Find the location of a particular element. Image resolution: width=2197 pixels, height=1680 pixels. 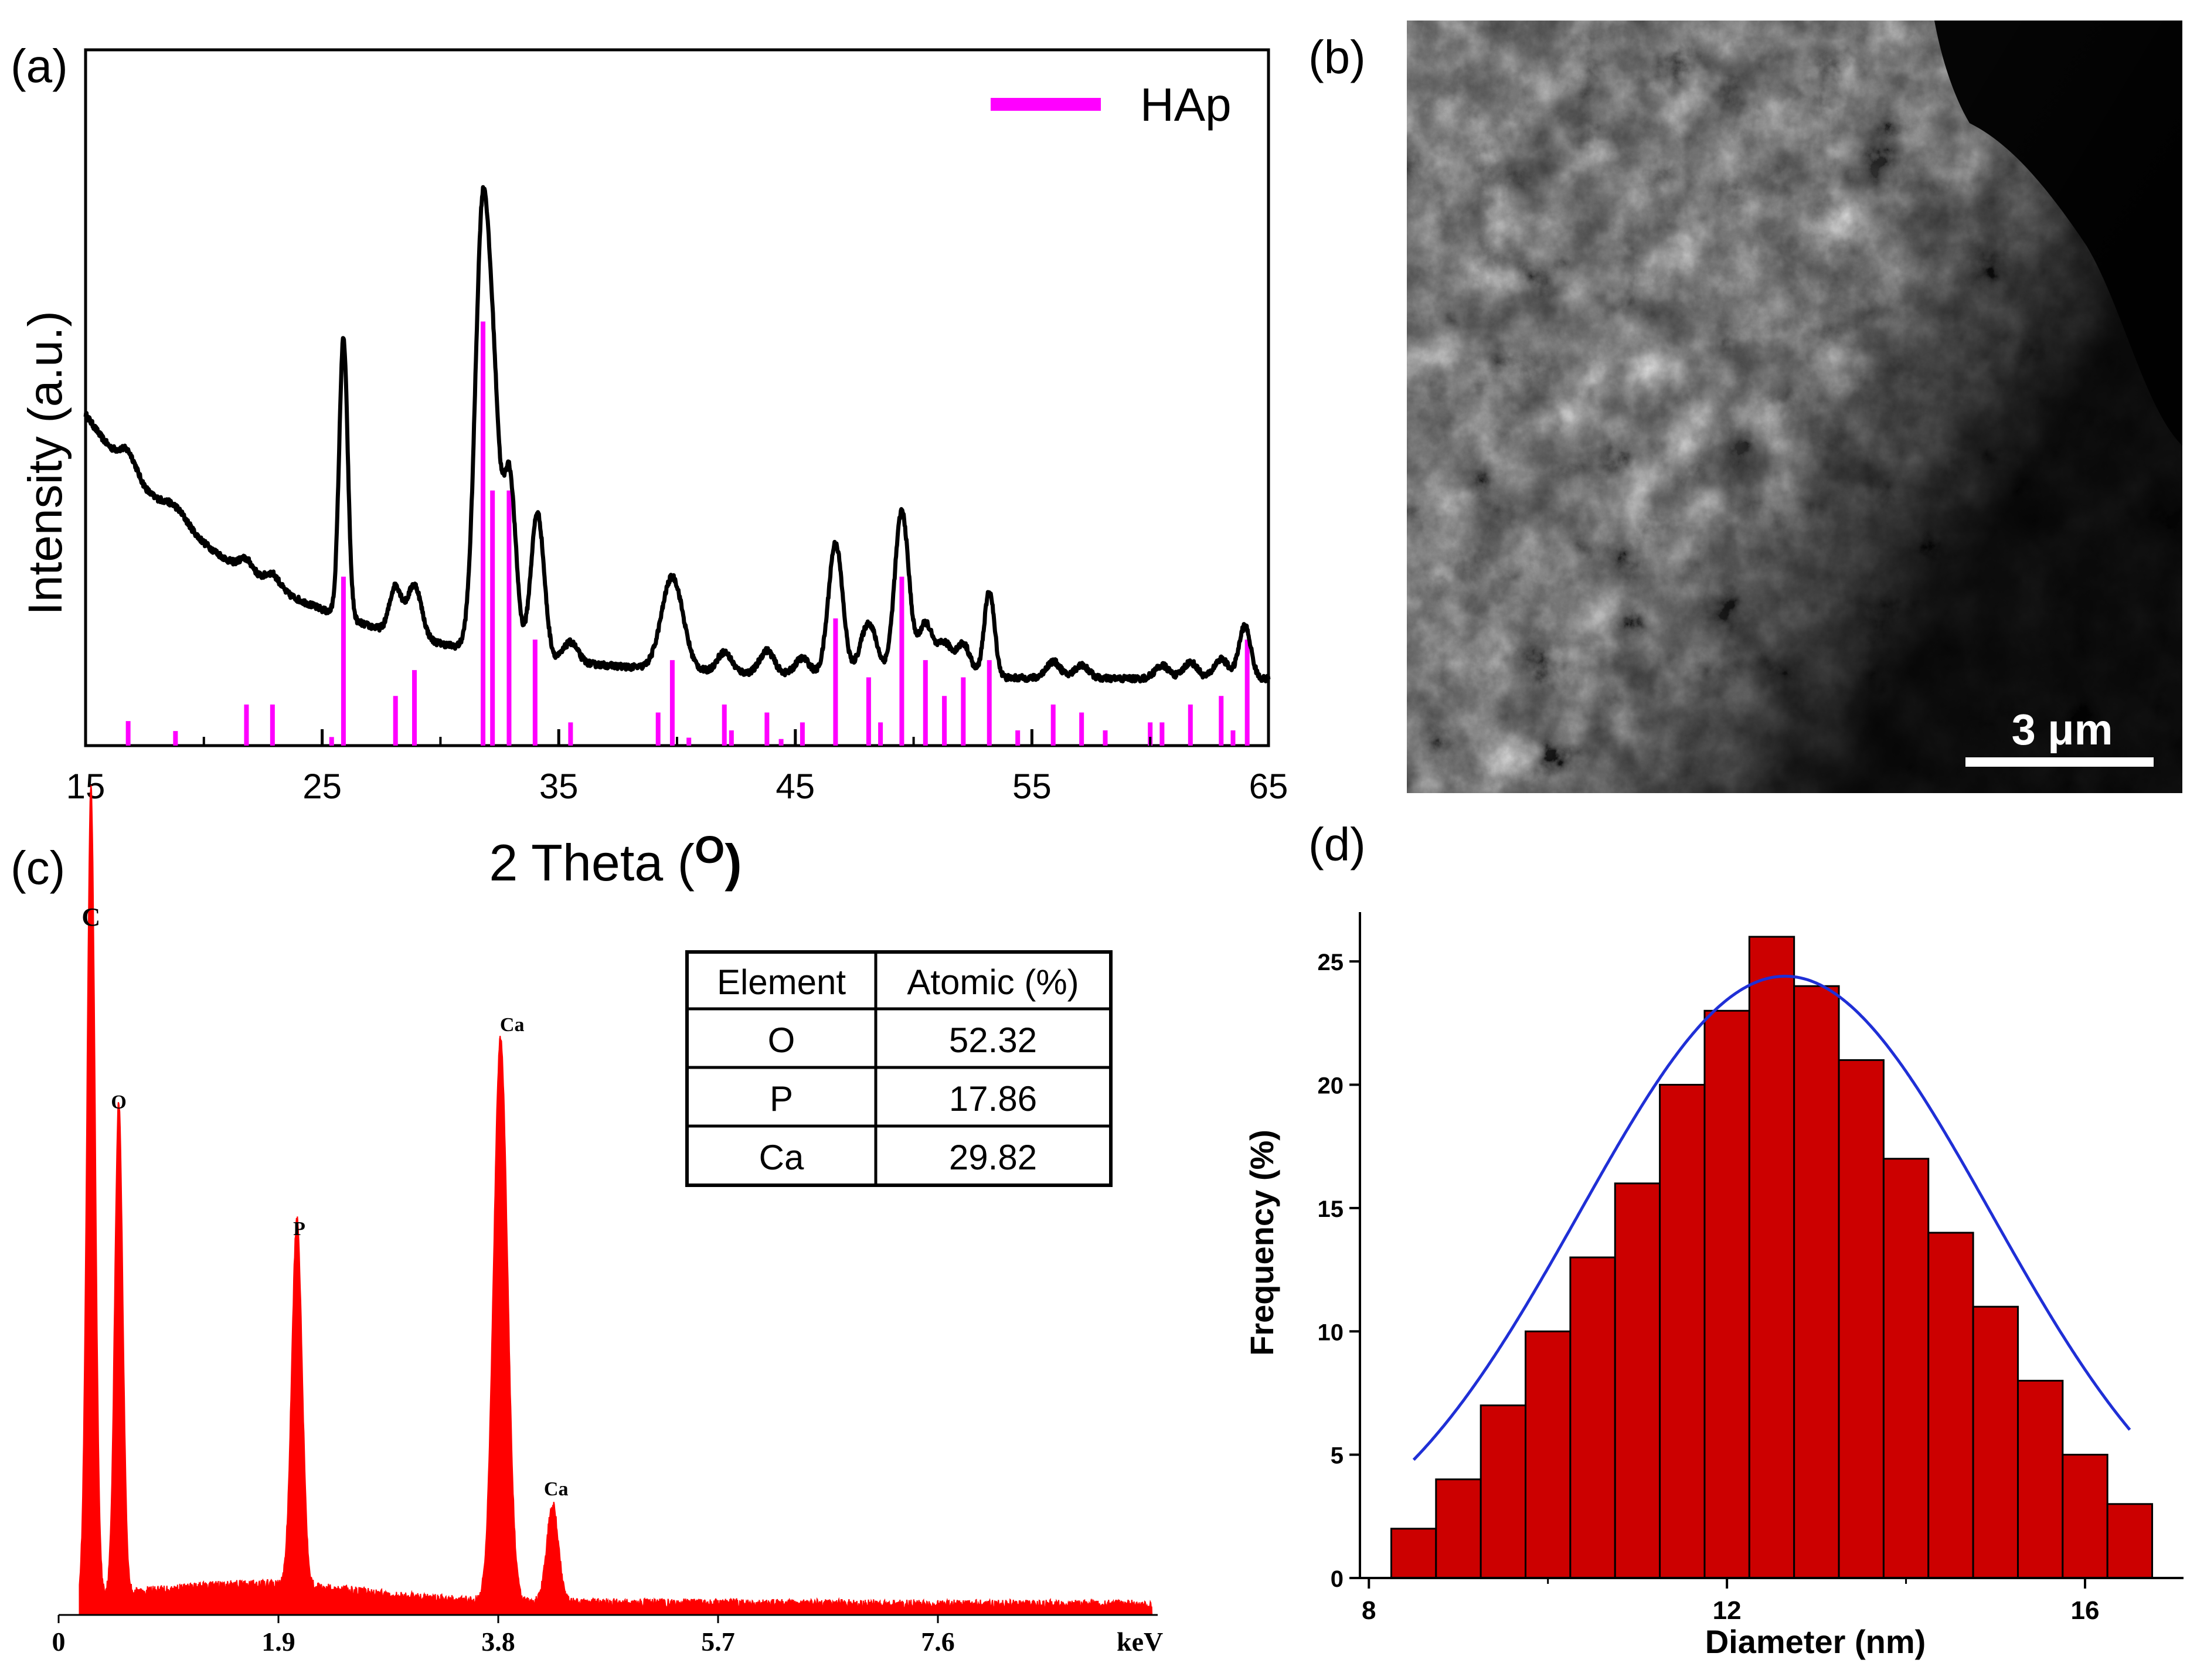

xrd-x-label-unit: O is located at coordinates (710, 849).